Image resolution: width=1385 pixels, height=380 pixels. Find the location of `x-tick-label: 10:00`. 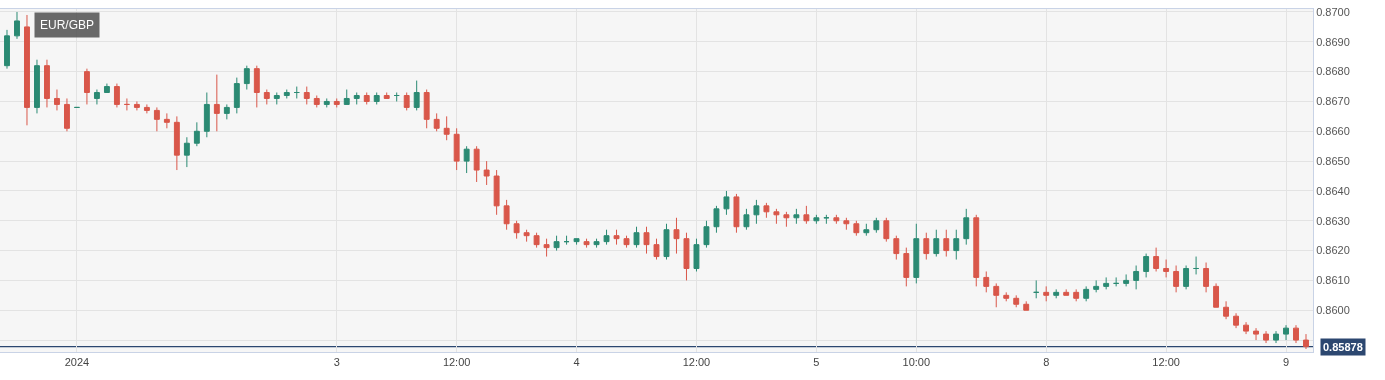

x-tick-label: 10:00 is located at coordinates (916, 362).